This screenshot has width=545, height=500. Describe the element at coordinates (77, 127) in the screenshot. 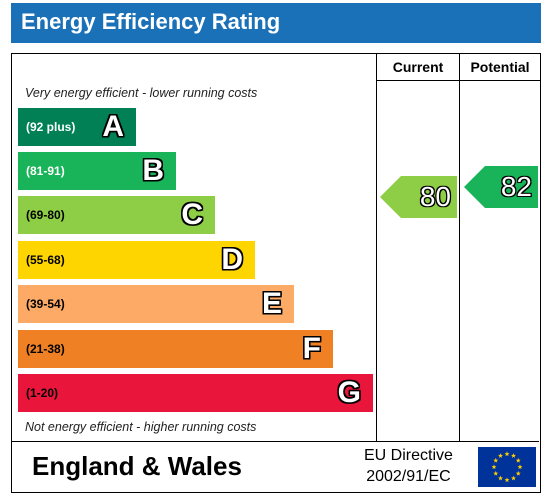

I see `band-a: (92 plus) A` at that location.